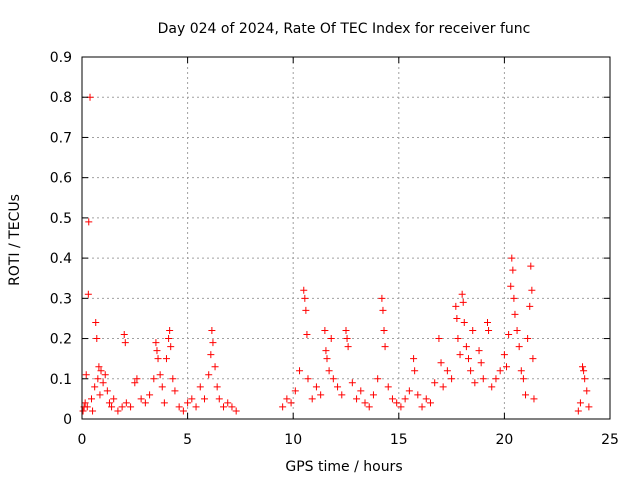 Image resolution: width=640 pixels, height=480 pixels. Describe the element at coordinates (61, 138) in the screenshot. I see `y-tick-label: 0.7` at that location.